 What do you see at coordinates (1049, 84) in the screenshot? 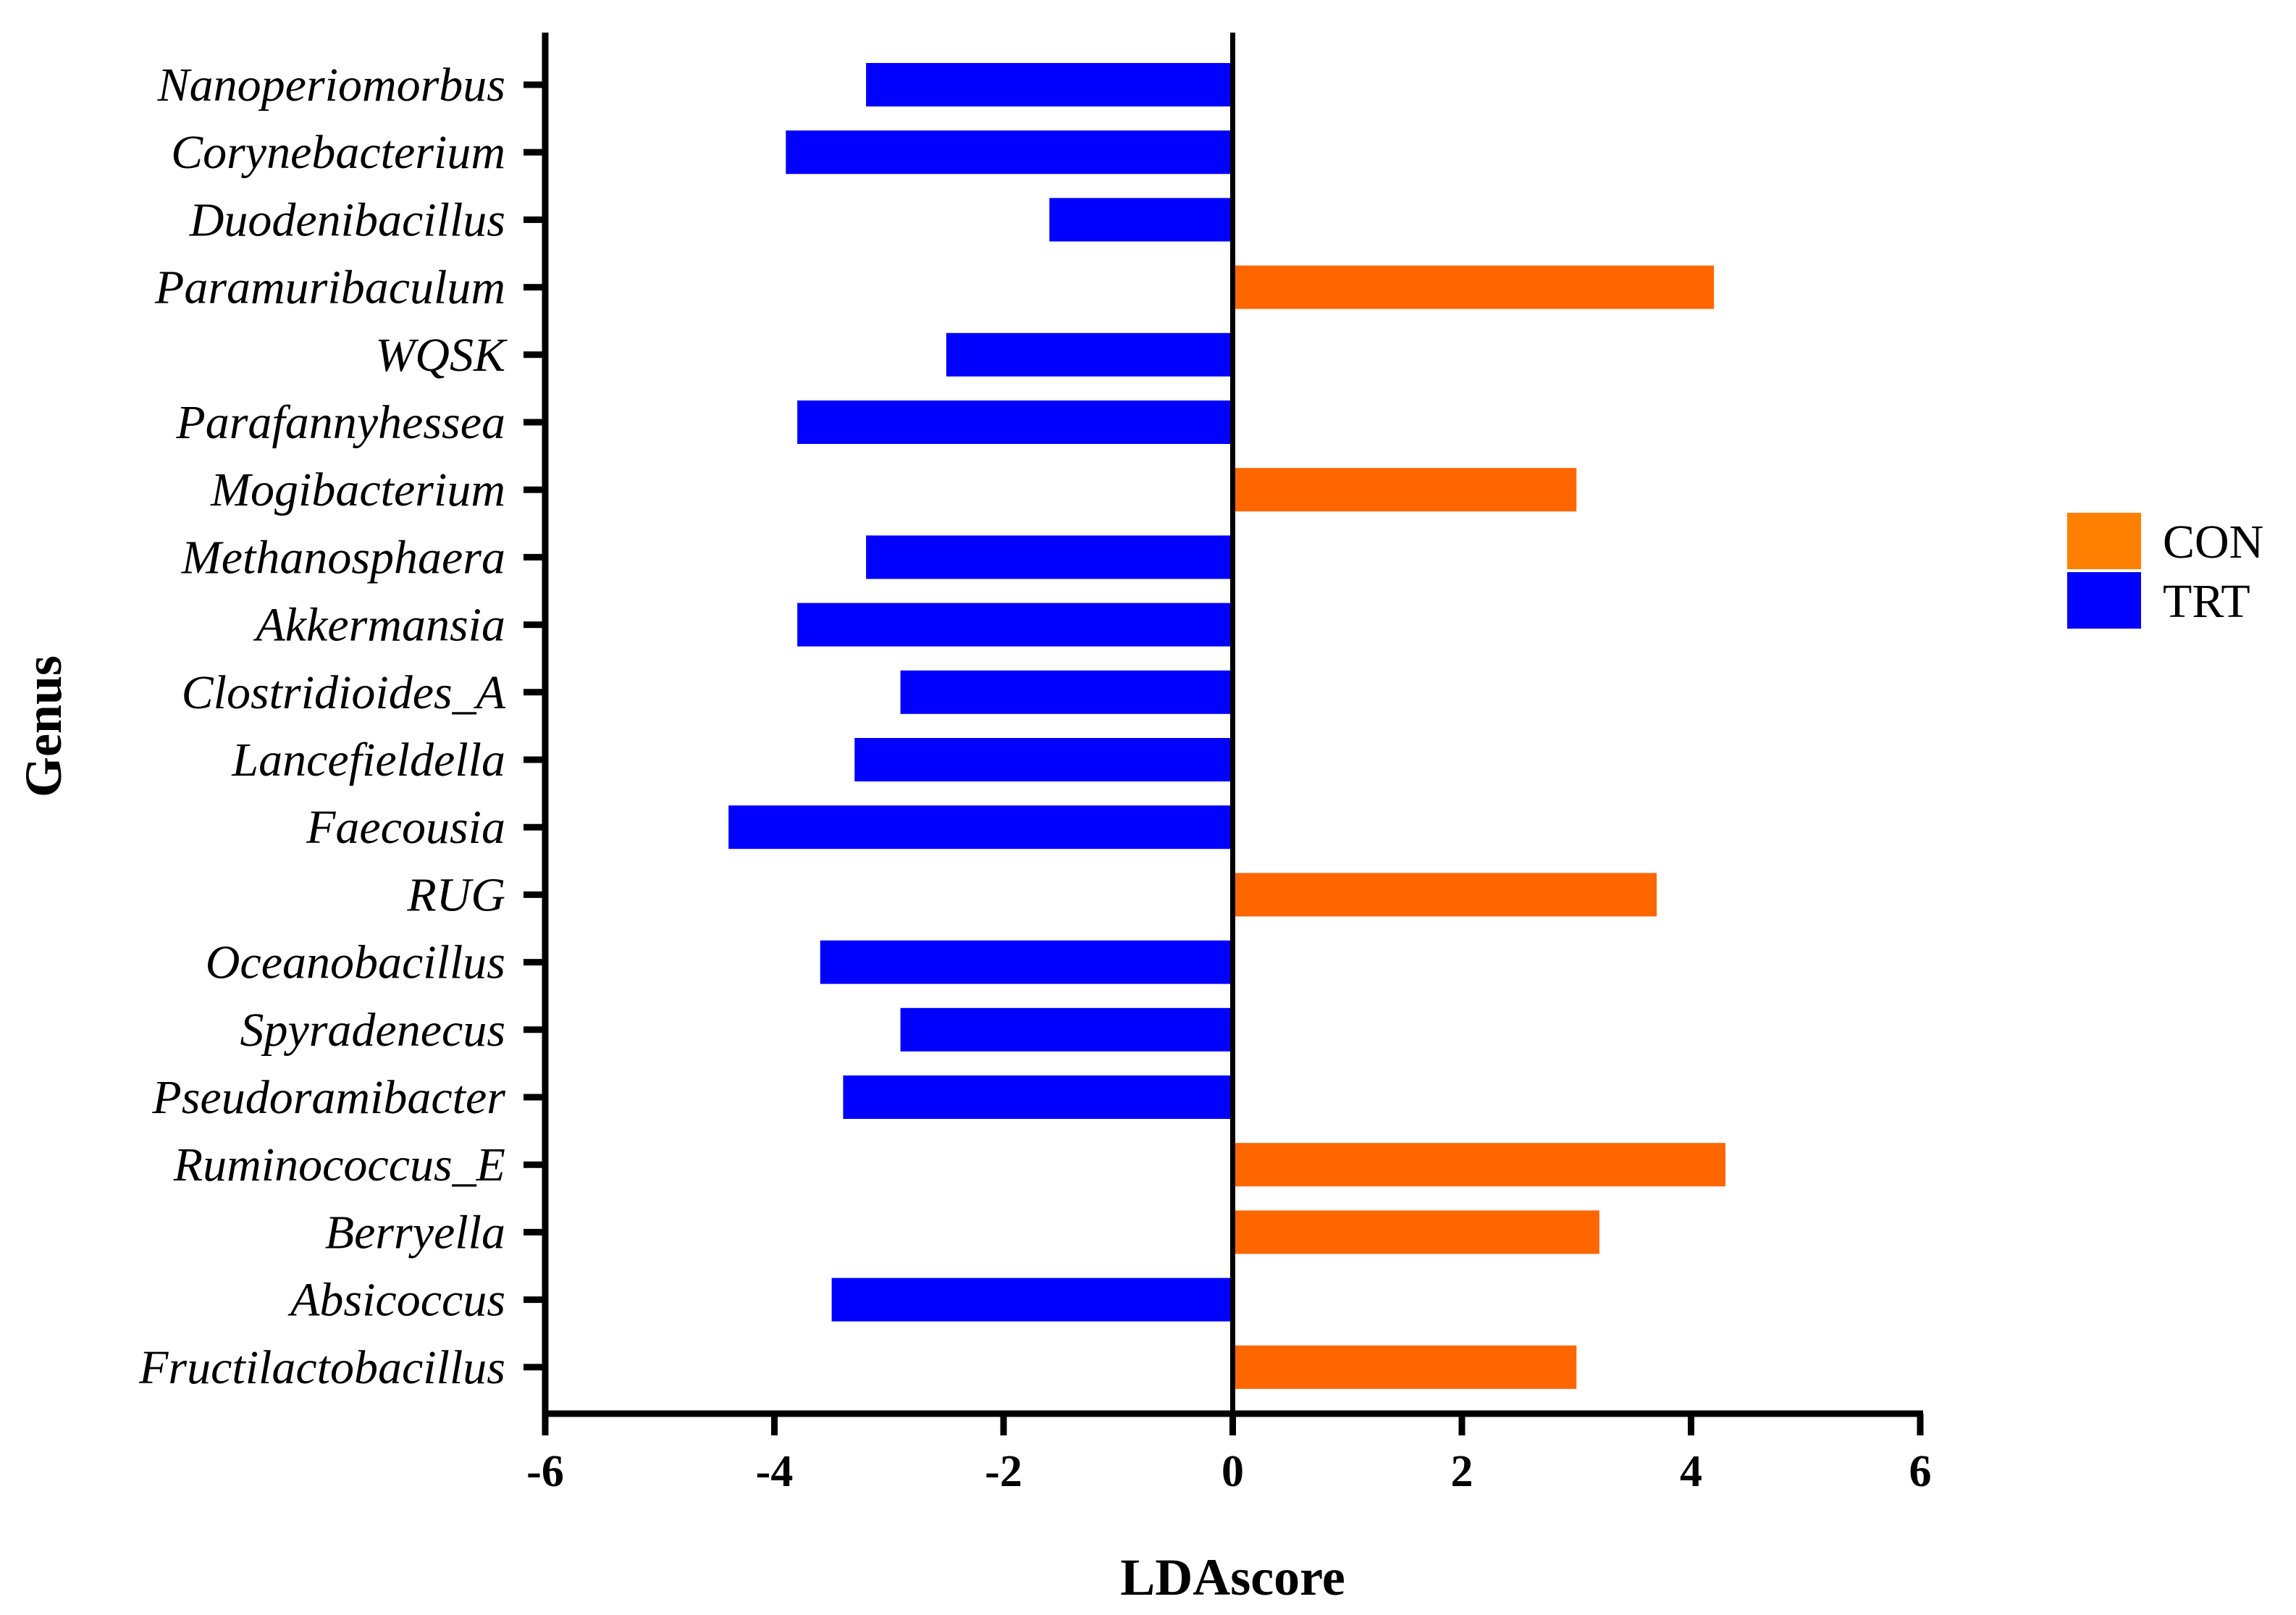
I see `bar-nanoperiomorbus` at bounding box center [1049, 84].